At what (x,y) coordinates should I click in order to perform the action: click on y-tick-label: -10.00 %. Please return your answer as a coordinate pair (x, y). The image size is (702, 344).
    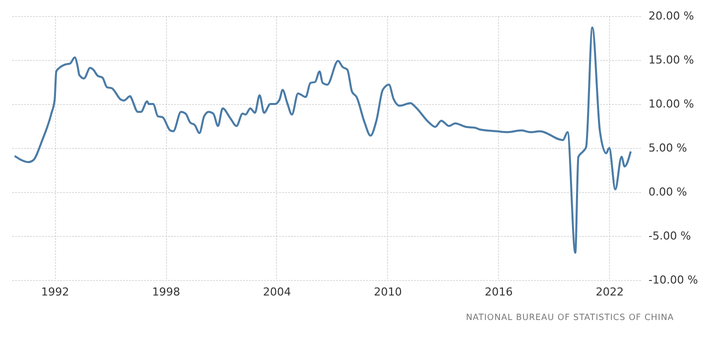
    Looking at the image, I should click on (673, 280).